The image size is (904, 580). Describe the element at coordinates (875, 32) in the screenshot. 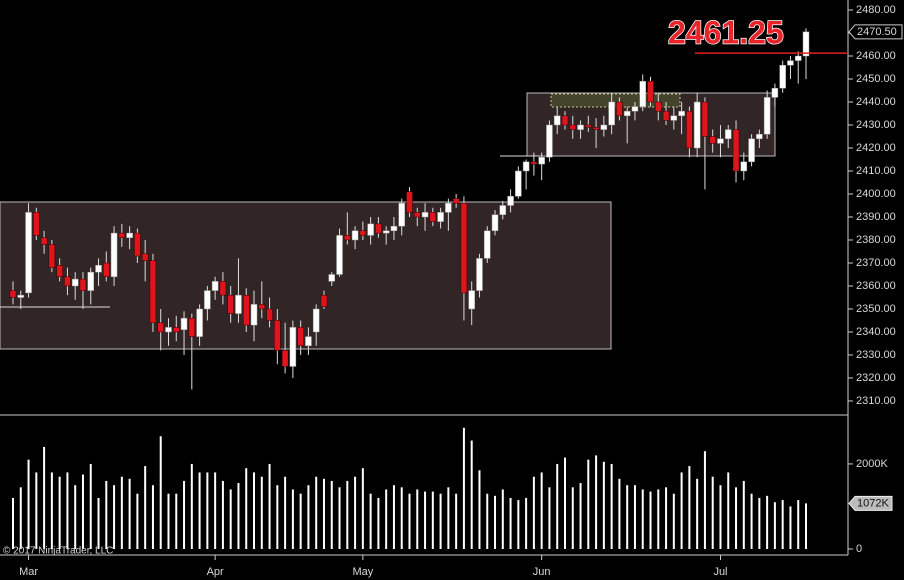

I see `last-price-tag` at that location.